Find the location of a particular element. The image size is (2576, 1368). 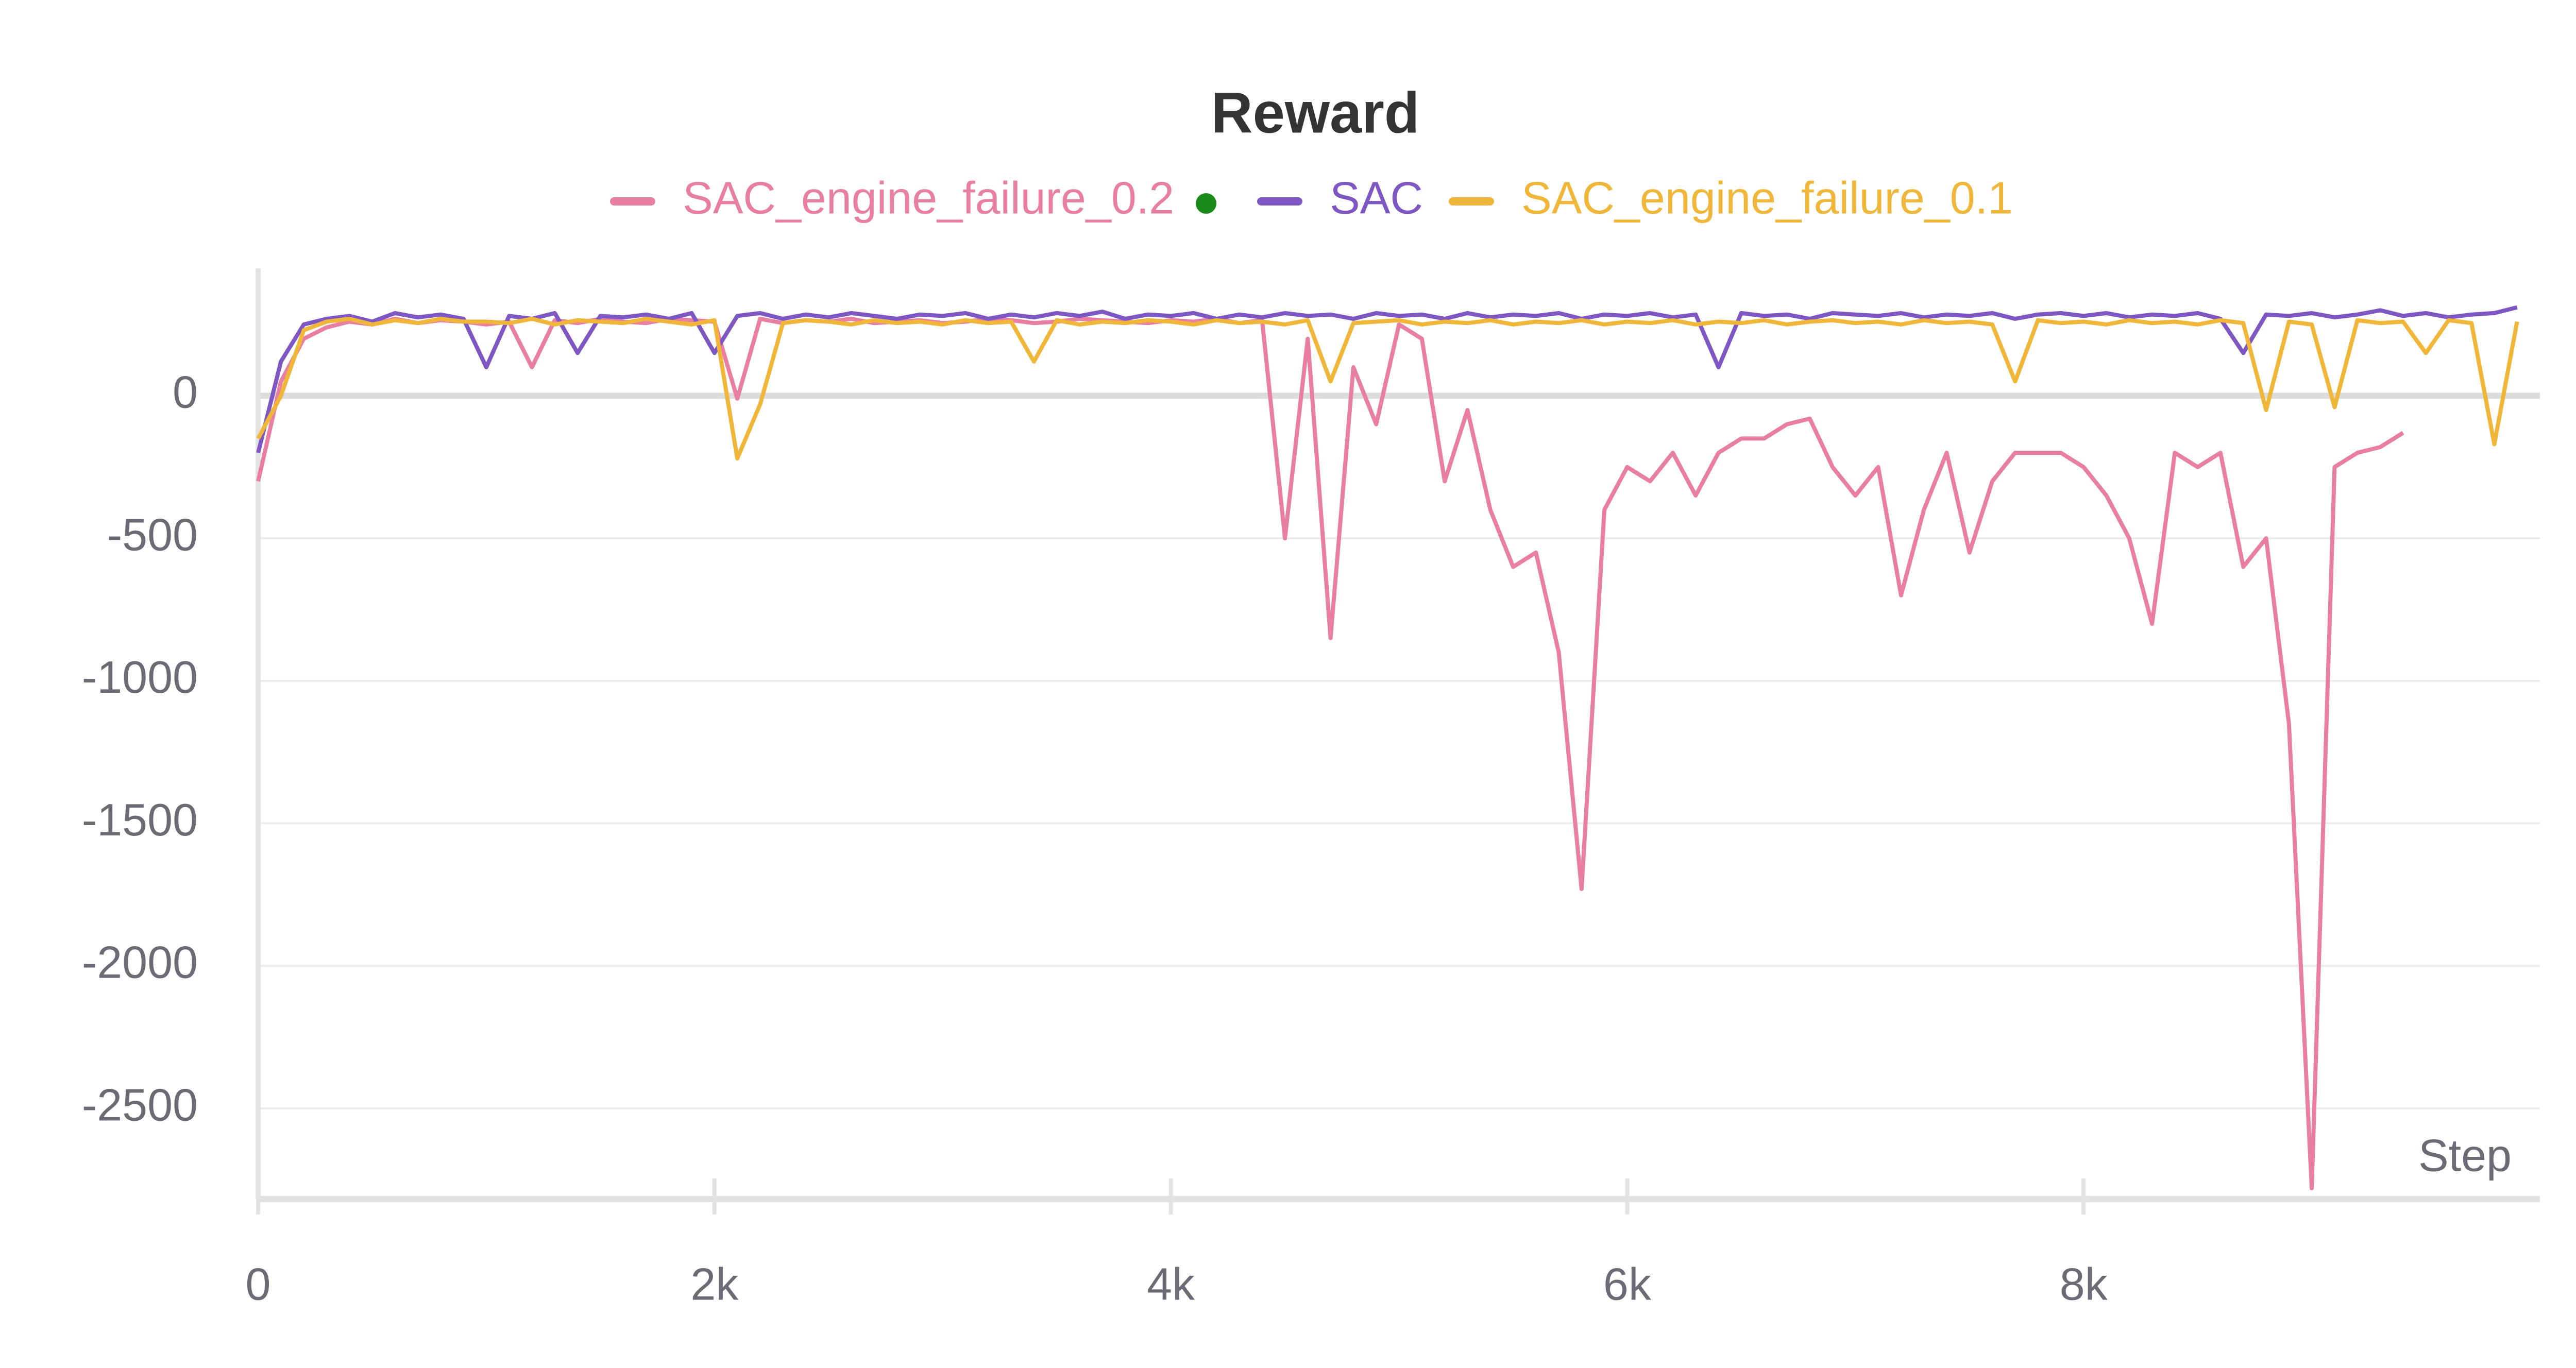

legend-dot is located at coordinates (1206, 203).